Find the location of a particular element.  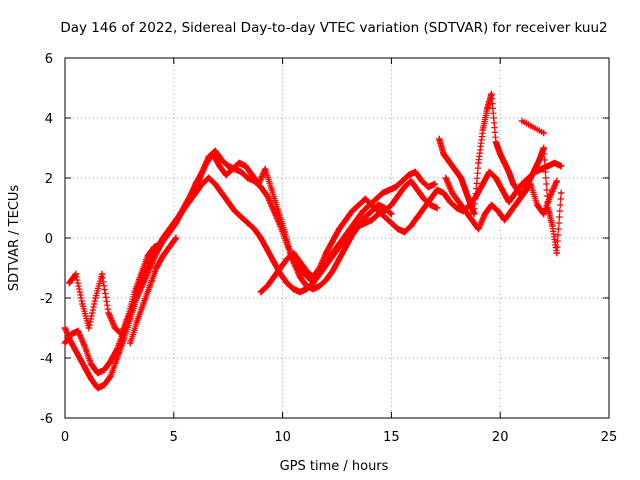

y-tick-label: 0 is located at coordinates (49, 239).